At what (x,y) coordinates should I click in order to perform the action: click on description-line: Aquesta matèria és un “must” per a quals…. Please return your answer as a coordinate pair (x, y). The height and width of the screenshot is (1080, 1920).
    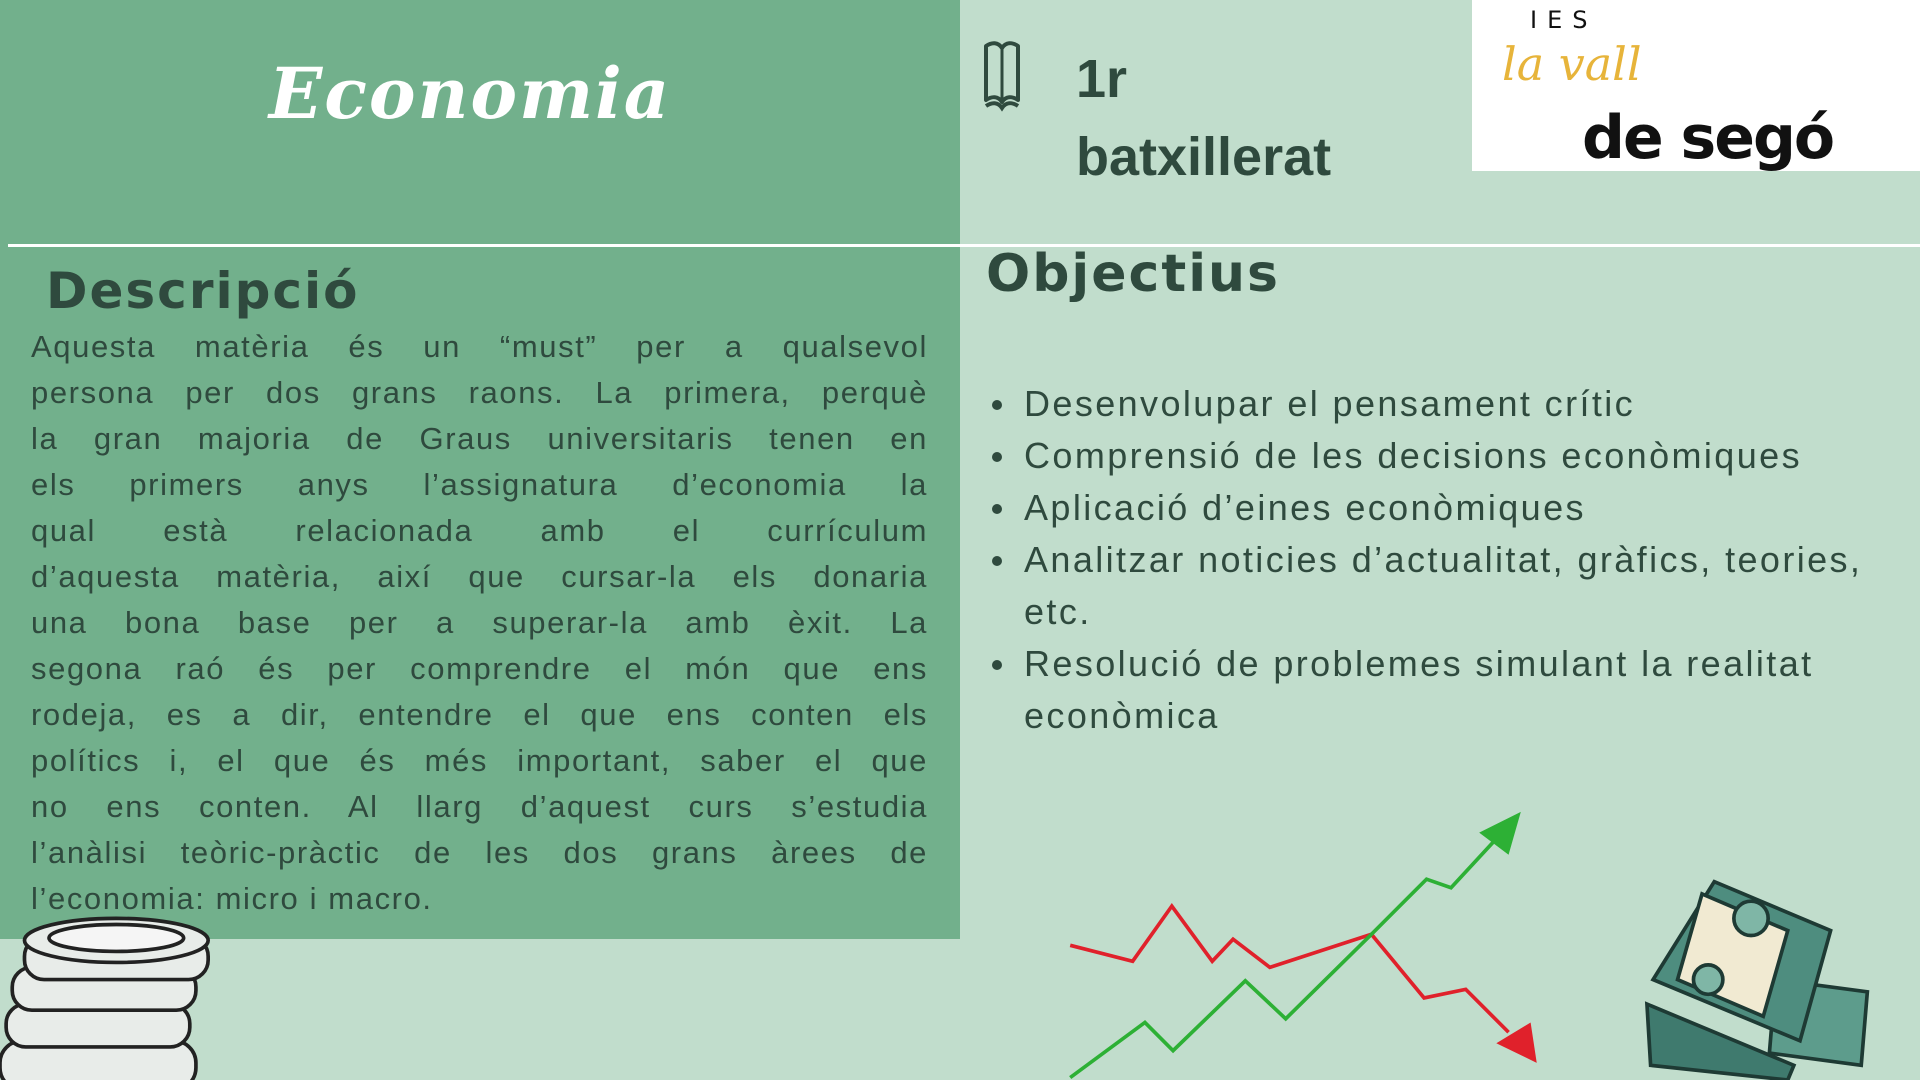
    Looking at the image, I should click on (479, 346).